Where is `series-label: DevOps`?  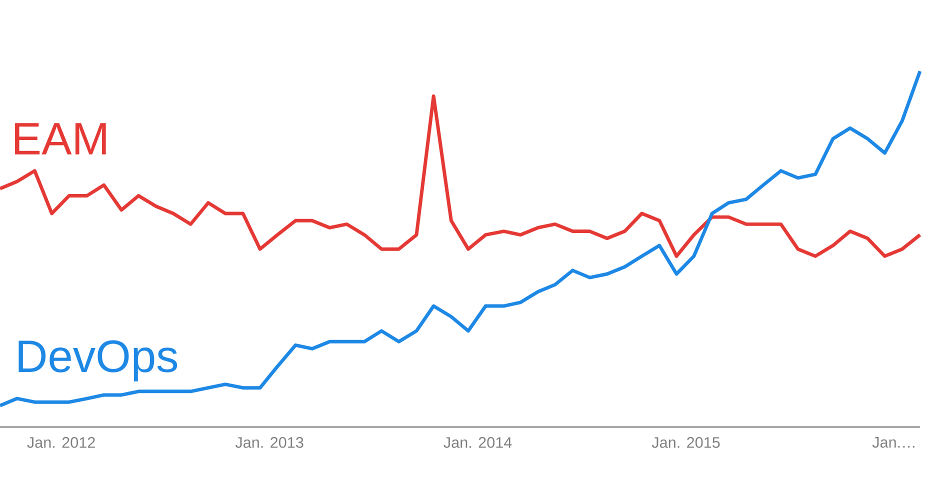 series-label: DevOps is located at coordinates (98, 361).